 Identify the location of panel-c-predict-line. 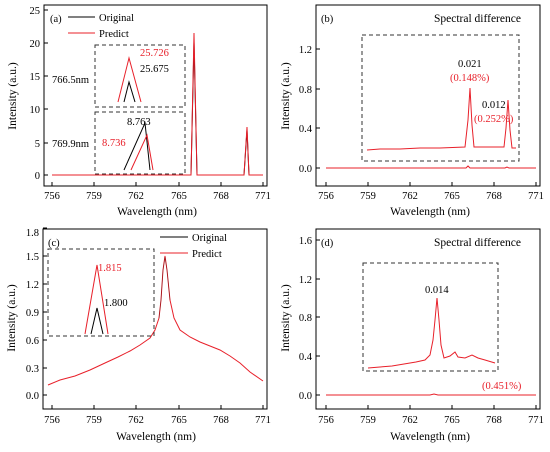
(155, 320).